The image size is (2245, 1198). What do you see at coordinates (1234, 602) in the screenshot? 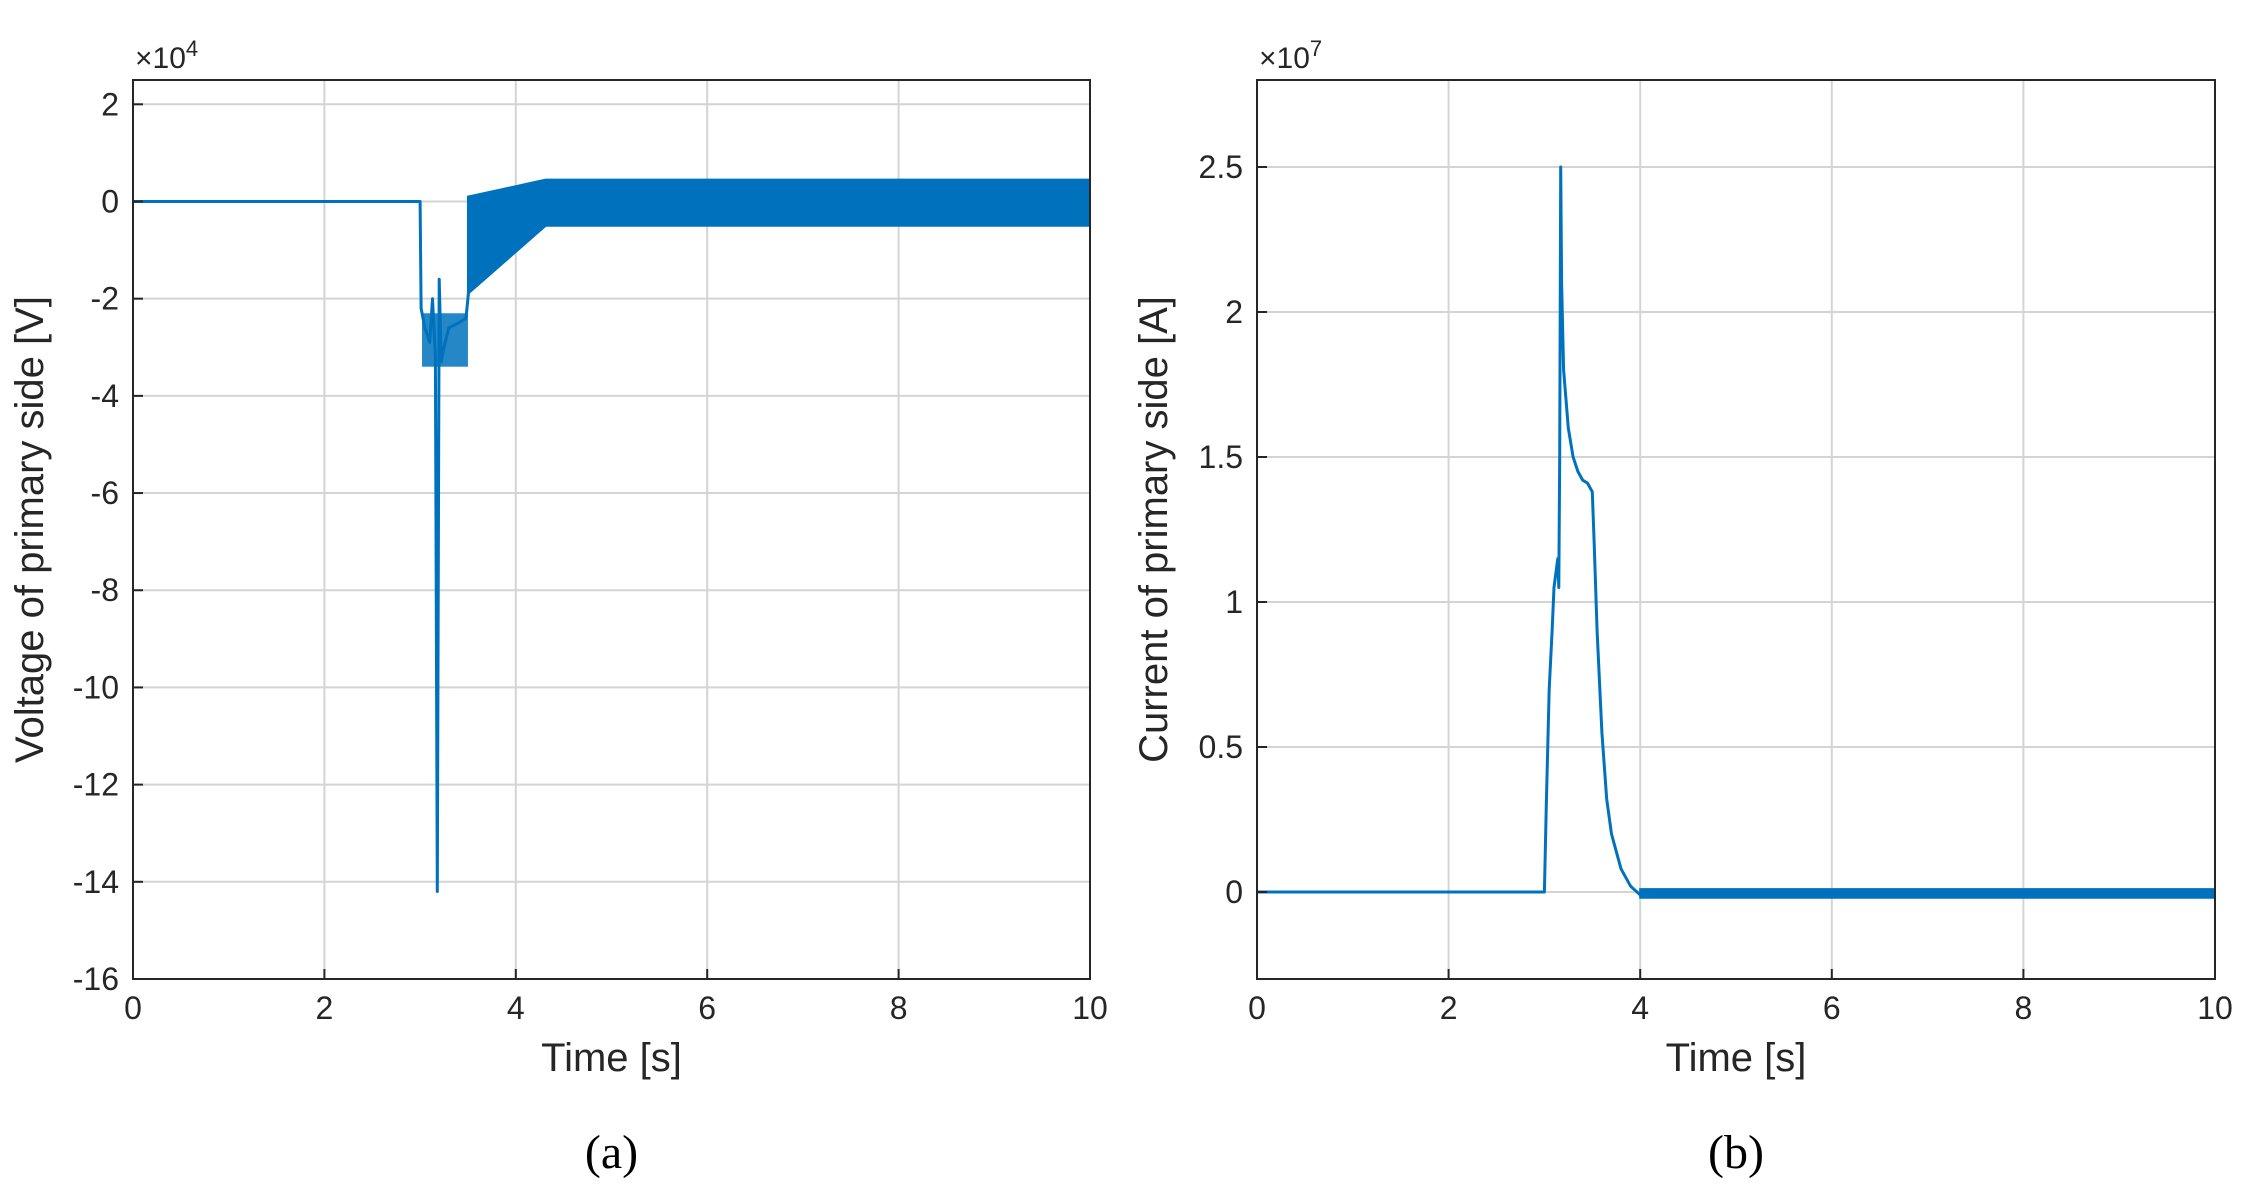
I see `y-tick-label: 1` at bounding box center [1234, 602].